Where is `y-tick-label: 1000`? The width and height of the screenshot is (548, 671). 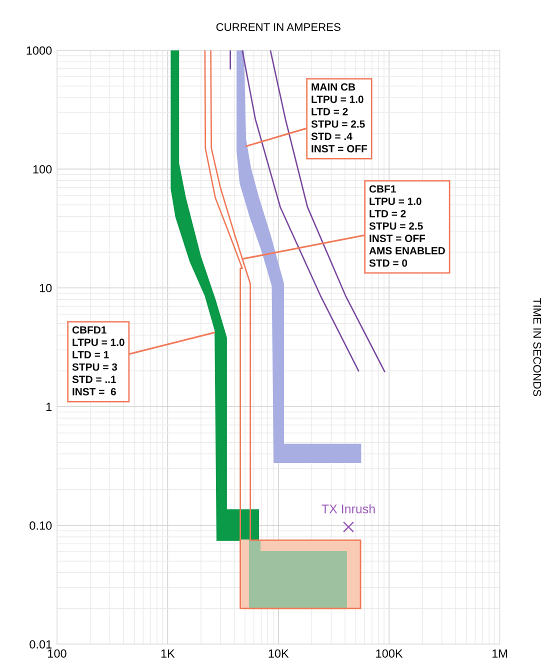 y-tick-label: 1000 is located at coordinates (39, 50).